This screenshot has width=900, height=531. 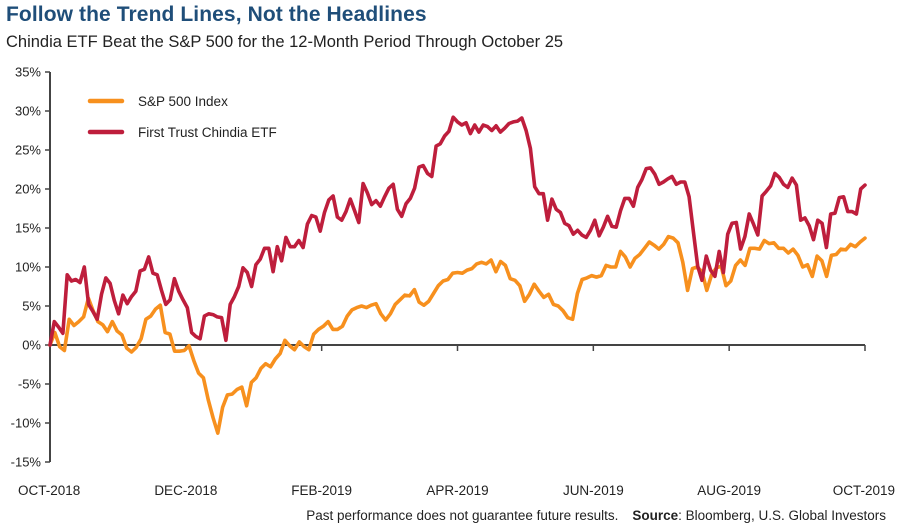 What do you see at coordinates (207, 132) in the screenshot?
I see `legend-label-chindia: First Trust Chindia ETF` at bounding box center [207, 132].